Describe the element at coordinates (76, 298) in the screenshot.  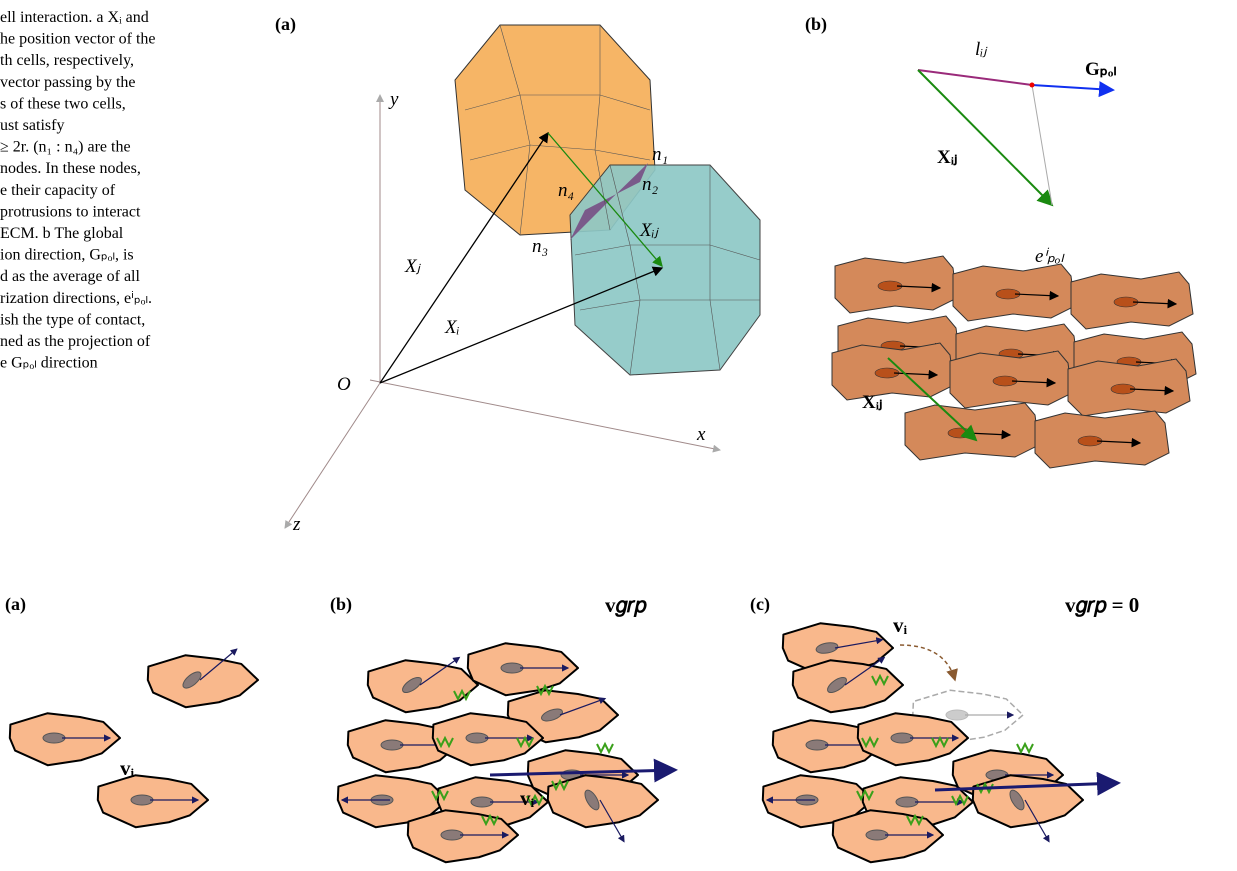
I see `caption-line: rization directions, eⁱₚₒₗ.` at that location.